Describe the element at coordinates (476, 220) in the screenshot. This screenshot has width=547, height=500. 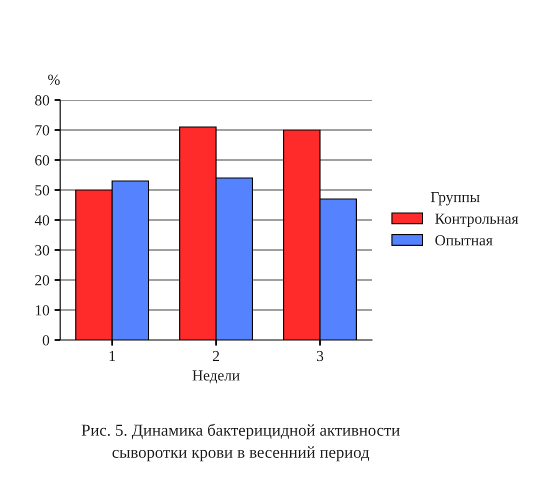
I see `legend-label: Контрольная` at that location.